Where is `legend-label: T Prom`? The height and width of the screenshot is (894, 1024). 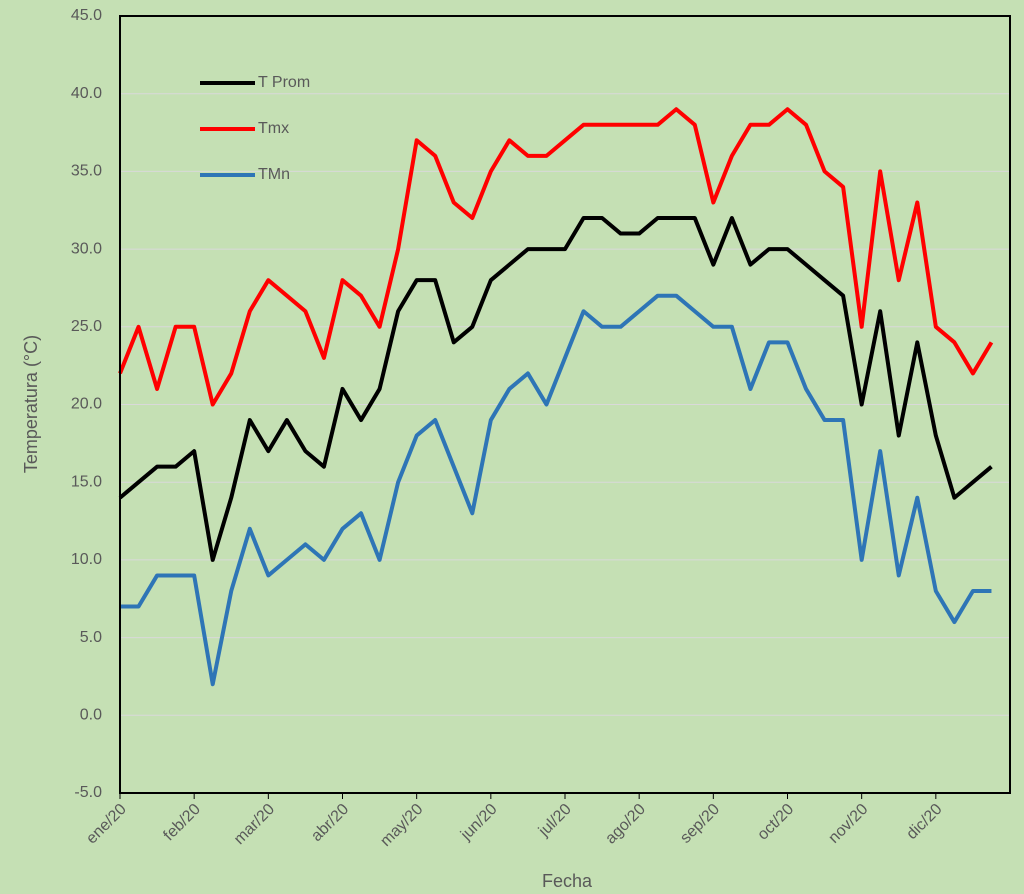 legend-label: T Prom is located at coordinates (284, 82).